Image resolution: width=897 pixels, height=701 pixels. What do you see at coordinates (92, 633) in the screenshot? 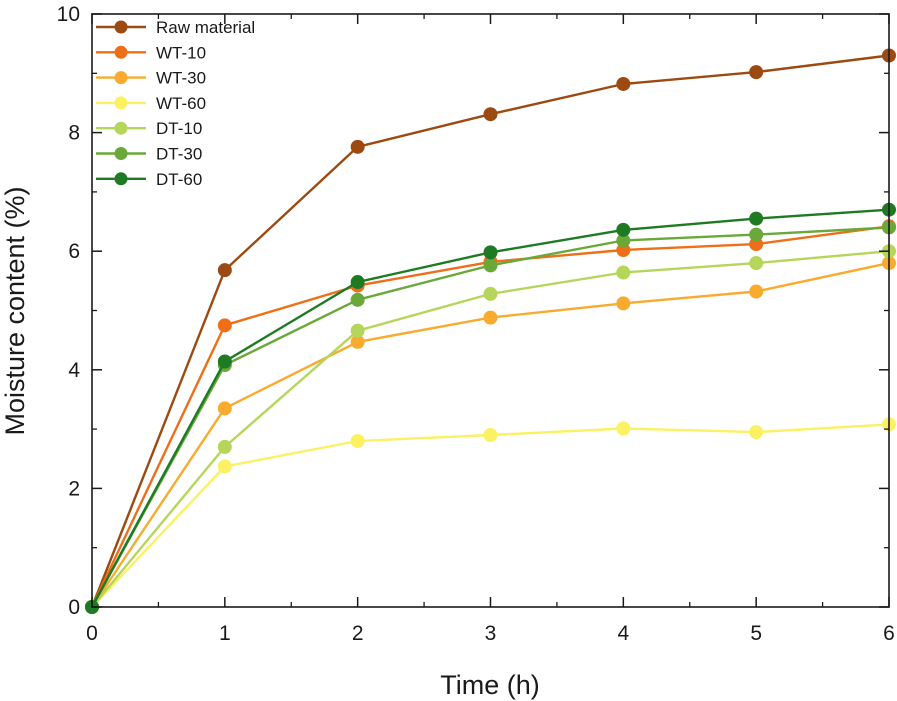
I see `x-tick-label: 0` at bounding box center [92, 633].